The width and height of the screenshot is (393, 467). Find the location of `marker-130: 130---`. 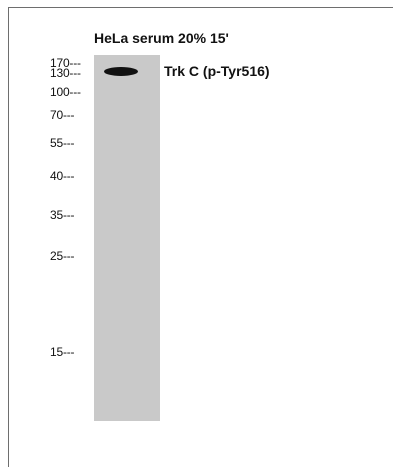

marker-130: 130--- is located at coordinates (65, 73).